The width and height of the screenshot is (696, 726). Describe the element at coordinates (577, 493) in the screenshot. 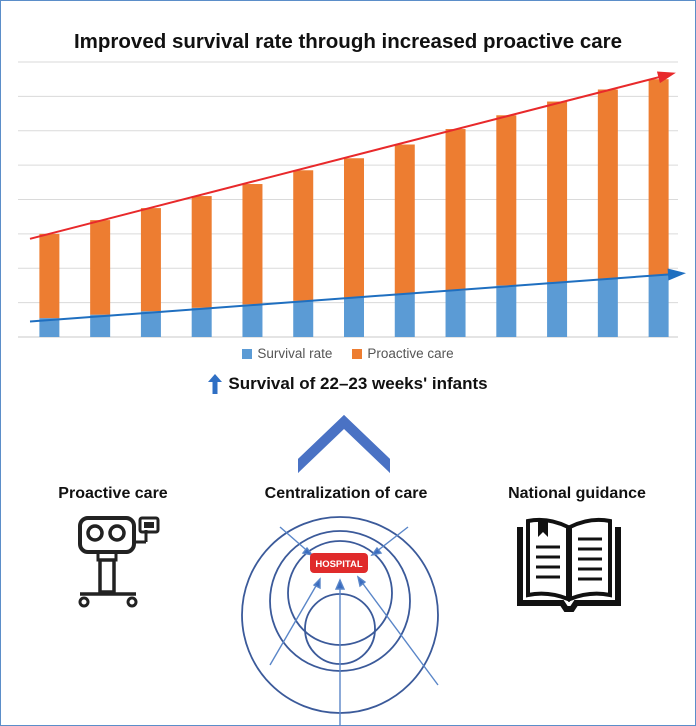

I see `national-guidance-label: National guidance` at that location.